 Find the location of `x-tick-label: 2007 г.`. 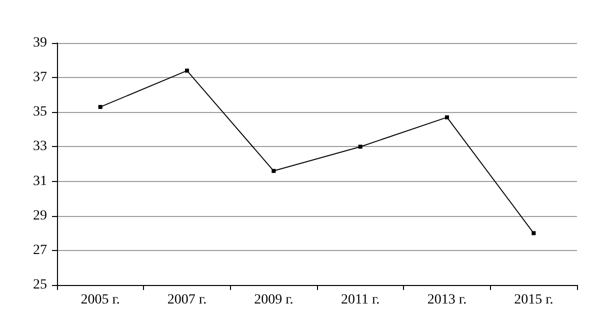

x-tick-label: 2007 г. is located at coordinates (187, 300).